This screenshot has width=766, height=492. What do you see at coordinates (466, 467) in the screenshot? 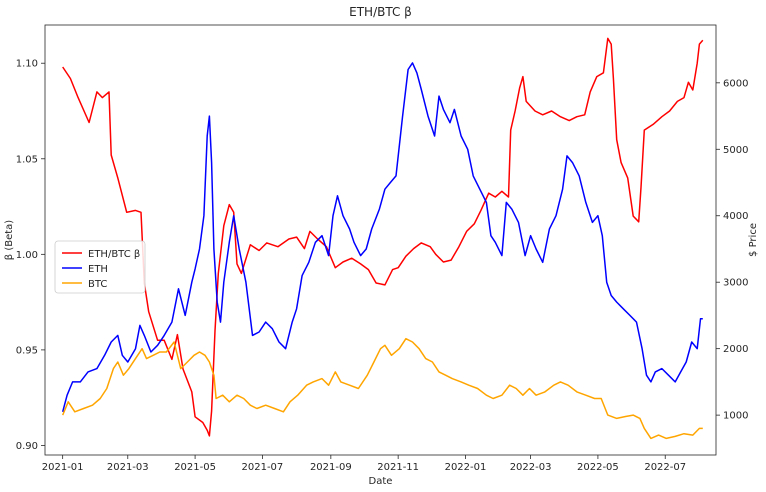
I see `x-tick-label: 2022-01` at bounding box center [466, 467].